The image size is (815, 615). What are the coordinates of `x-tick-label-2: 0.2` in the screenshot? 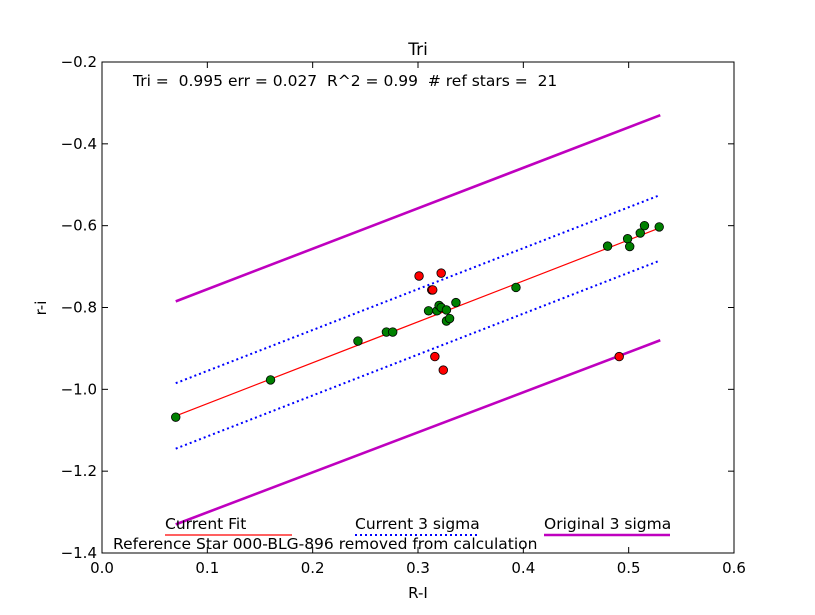 It's located at (313, 568).